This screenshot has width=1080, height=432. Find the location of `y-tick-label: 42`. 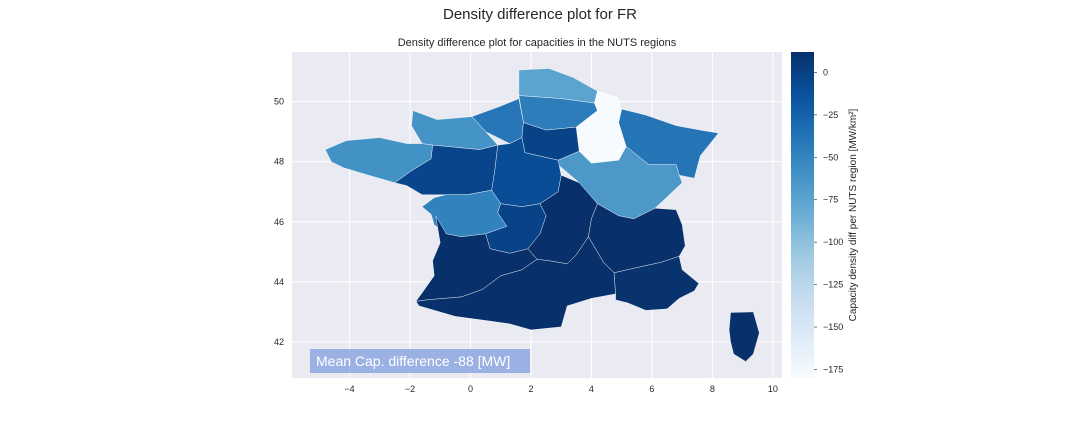

y-tick-label: 42 is located at coordinates (279, 342).